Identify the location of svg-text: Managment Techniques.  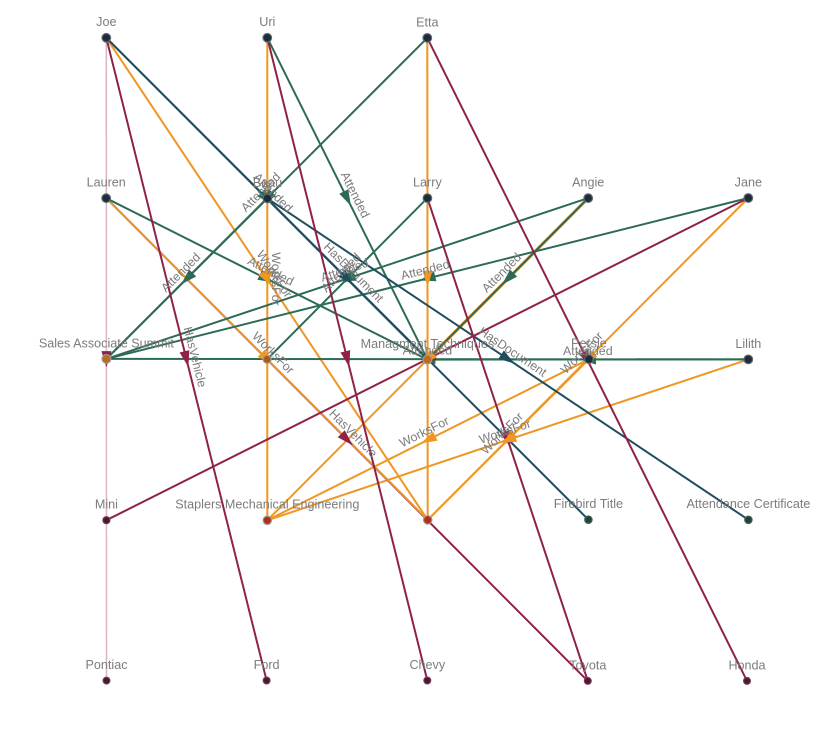
(428, 344).